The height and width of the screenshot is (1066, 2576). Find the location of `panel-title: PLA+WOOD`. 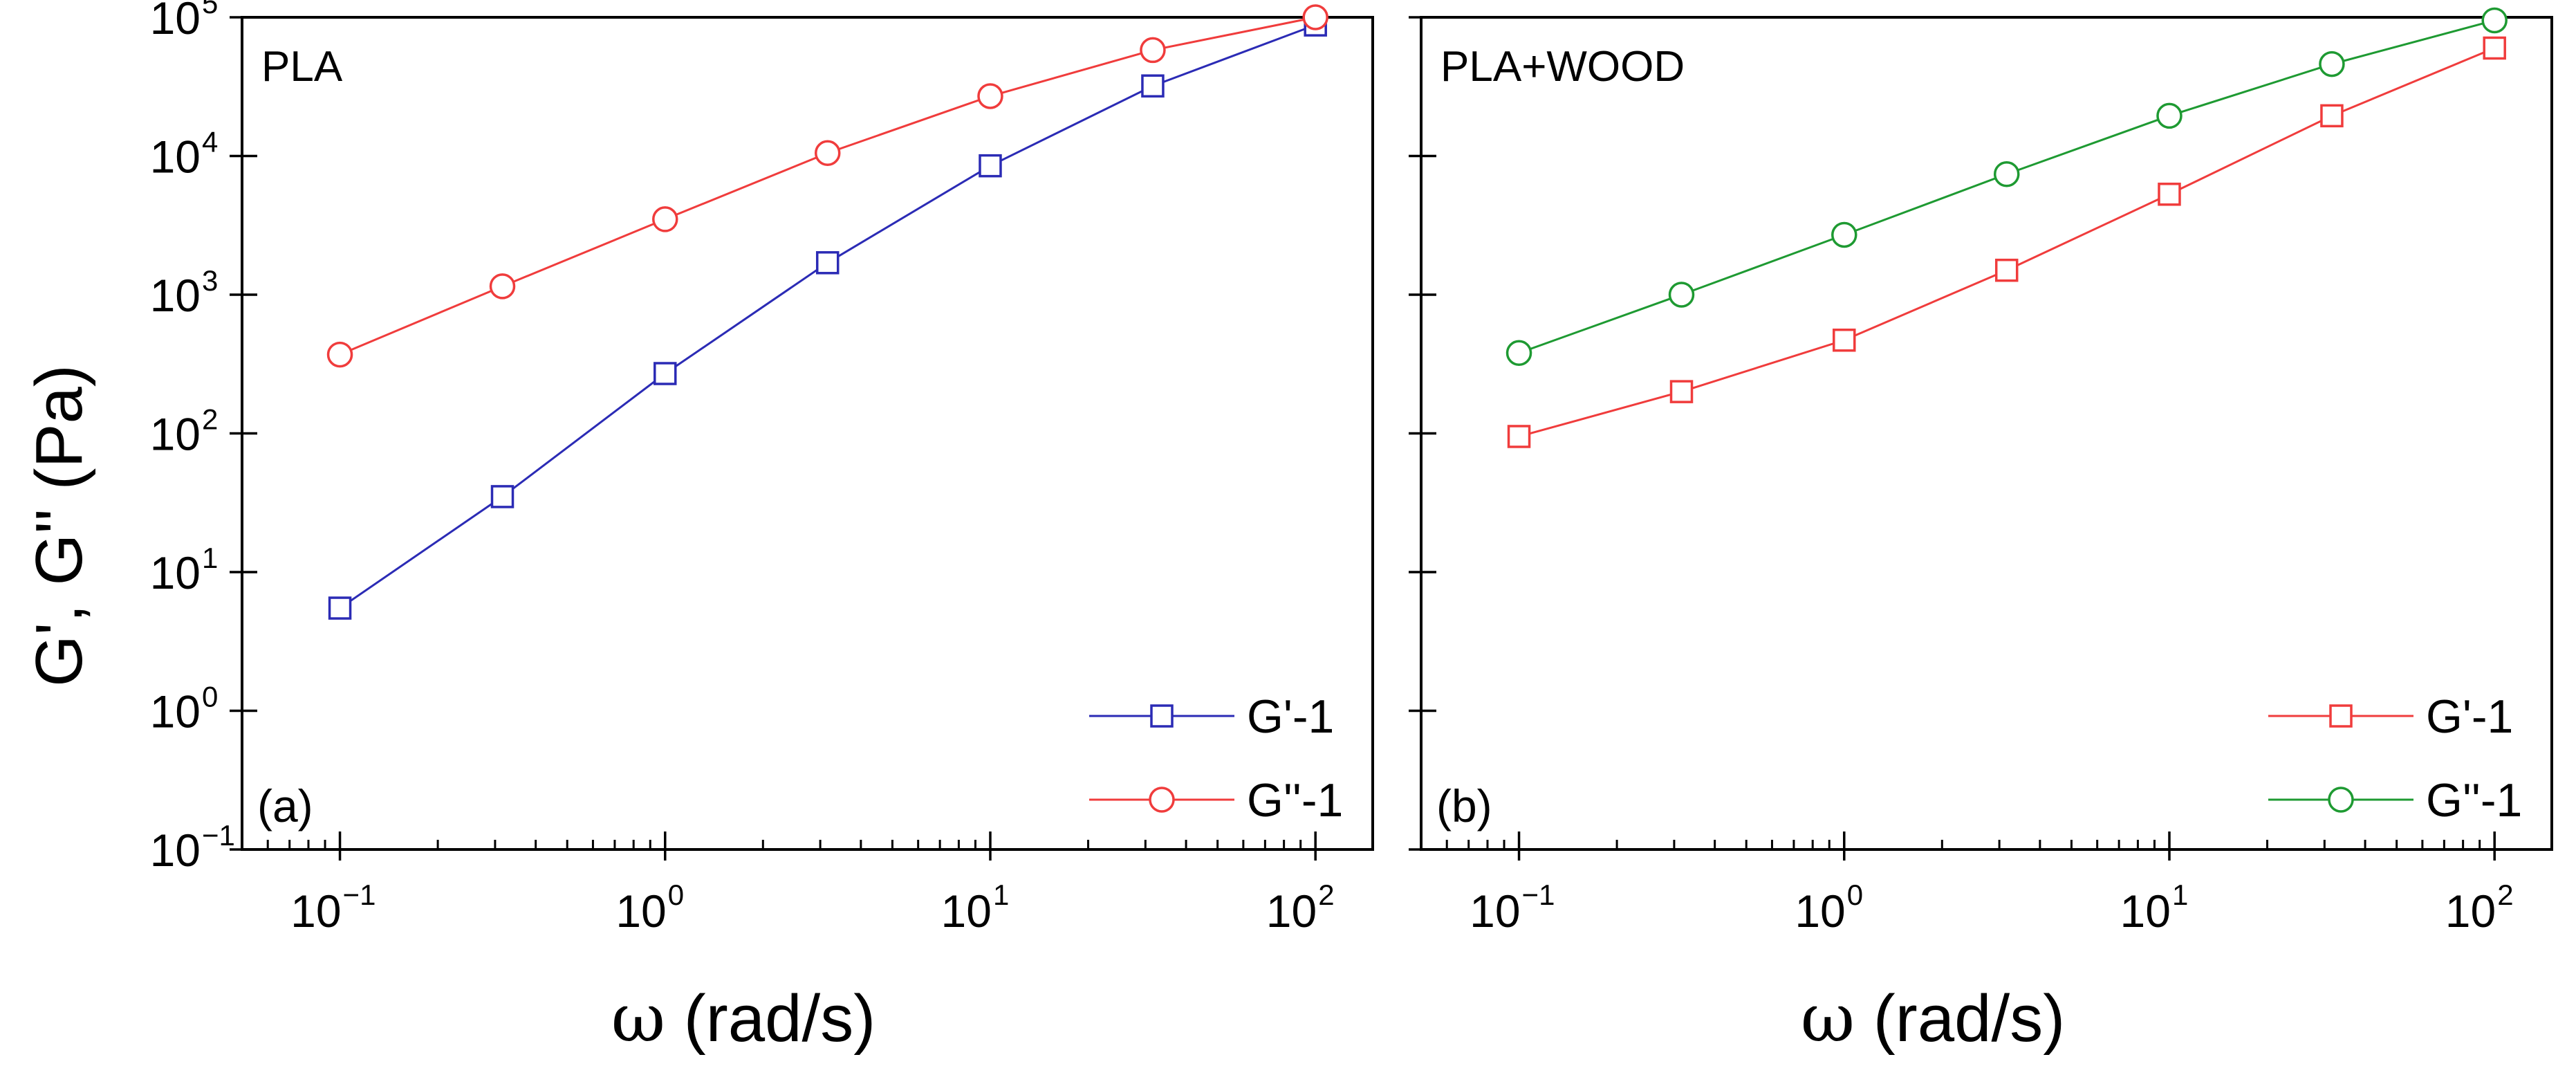

panel-title: PLA+WOOD is located at coordinates (1562, 67).